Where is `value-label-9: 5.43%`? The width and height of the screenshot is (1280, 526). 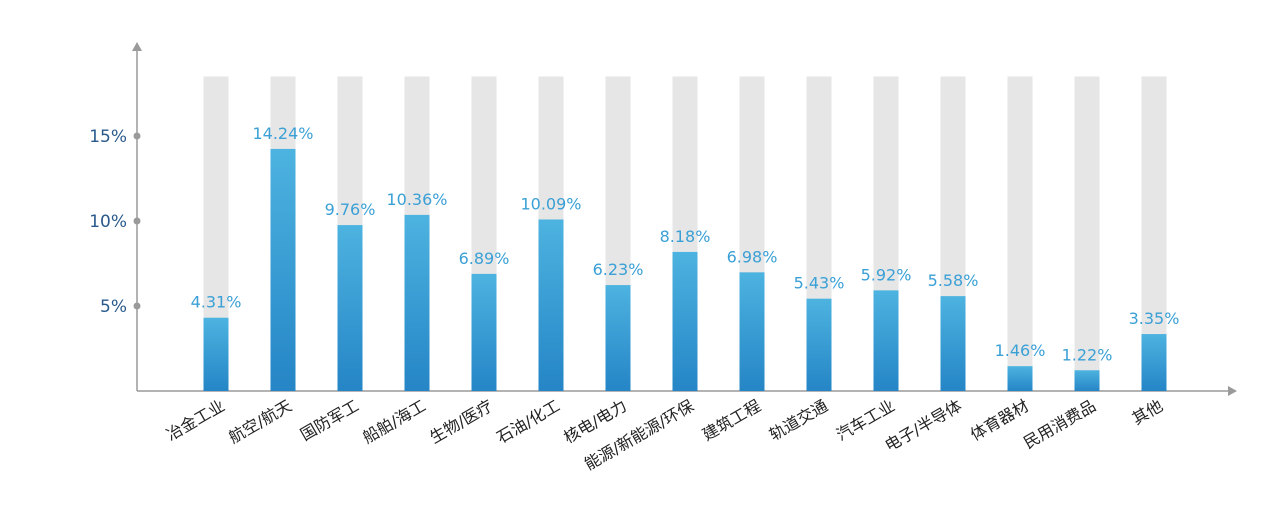
value-label-9: 5.43% is located at coordinates (819, 283).